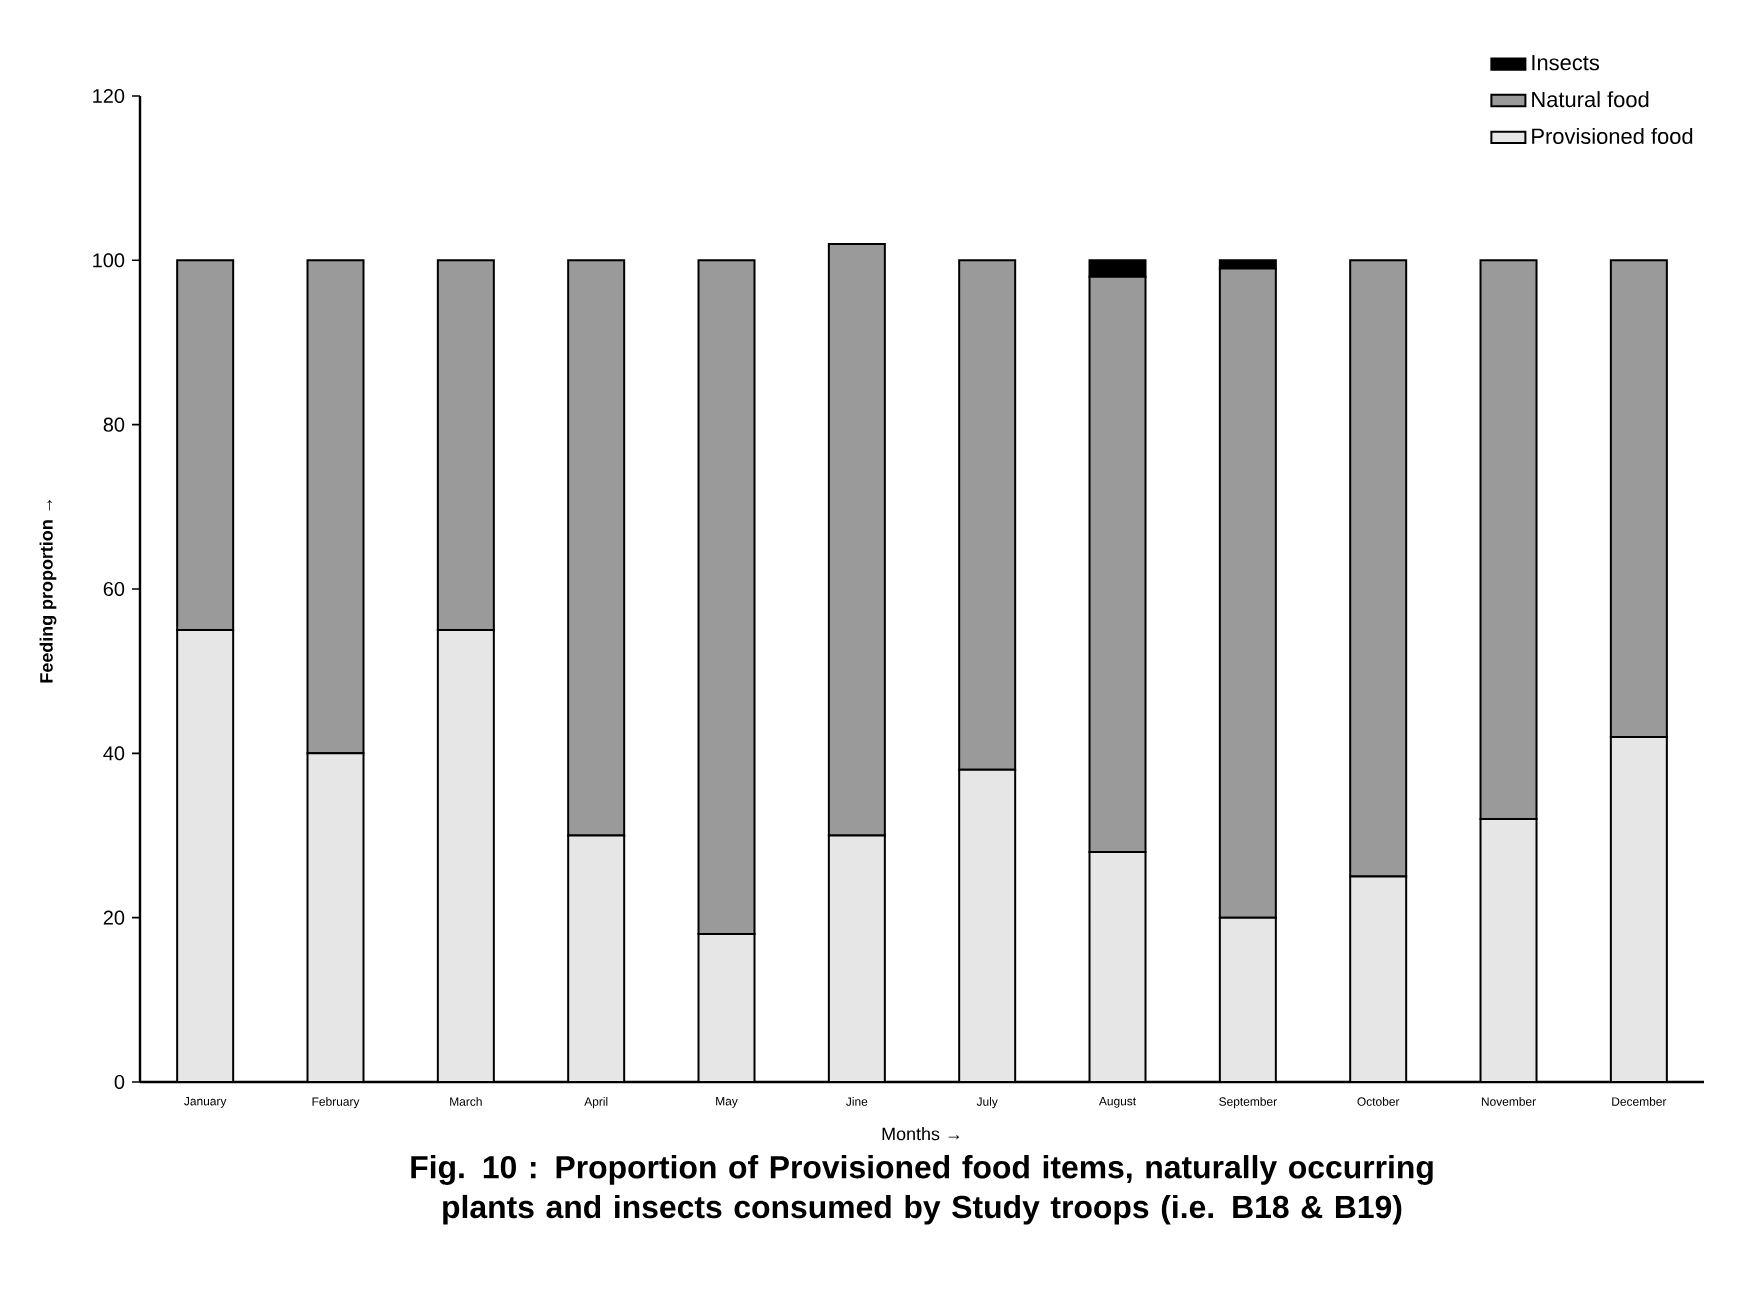 The width and height of the screenshot is (1762, 1312). Describe the element at coordinates (922, 1190) in the screenshot. I see `text: Fig. 10 : Proportion of Provisioned food items, naturally occurring plants and insects consumed by Study troops (i.e. B18 & B19)` at that location.